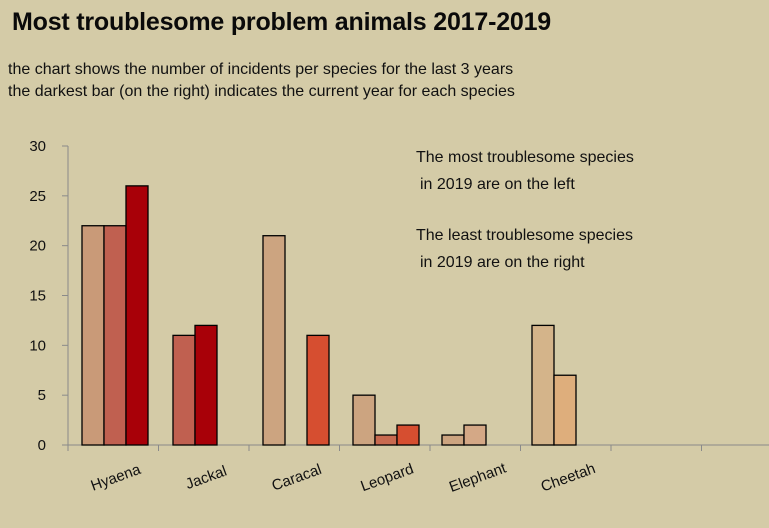  I want to click on x-category-label: Cheetah, so click(568, 477).